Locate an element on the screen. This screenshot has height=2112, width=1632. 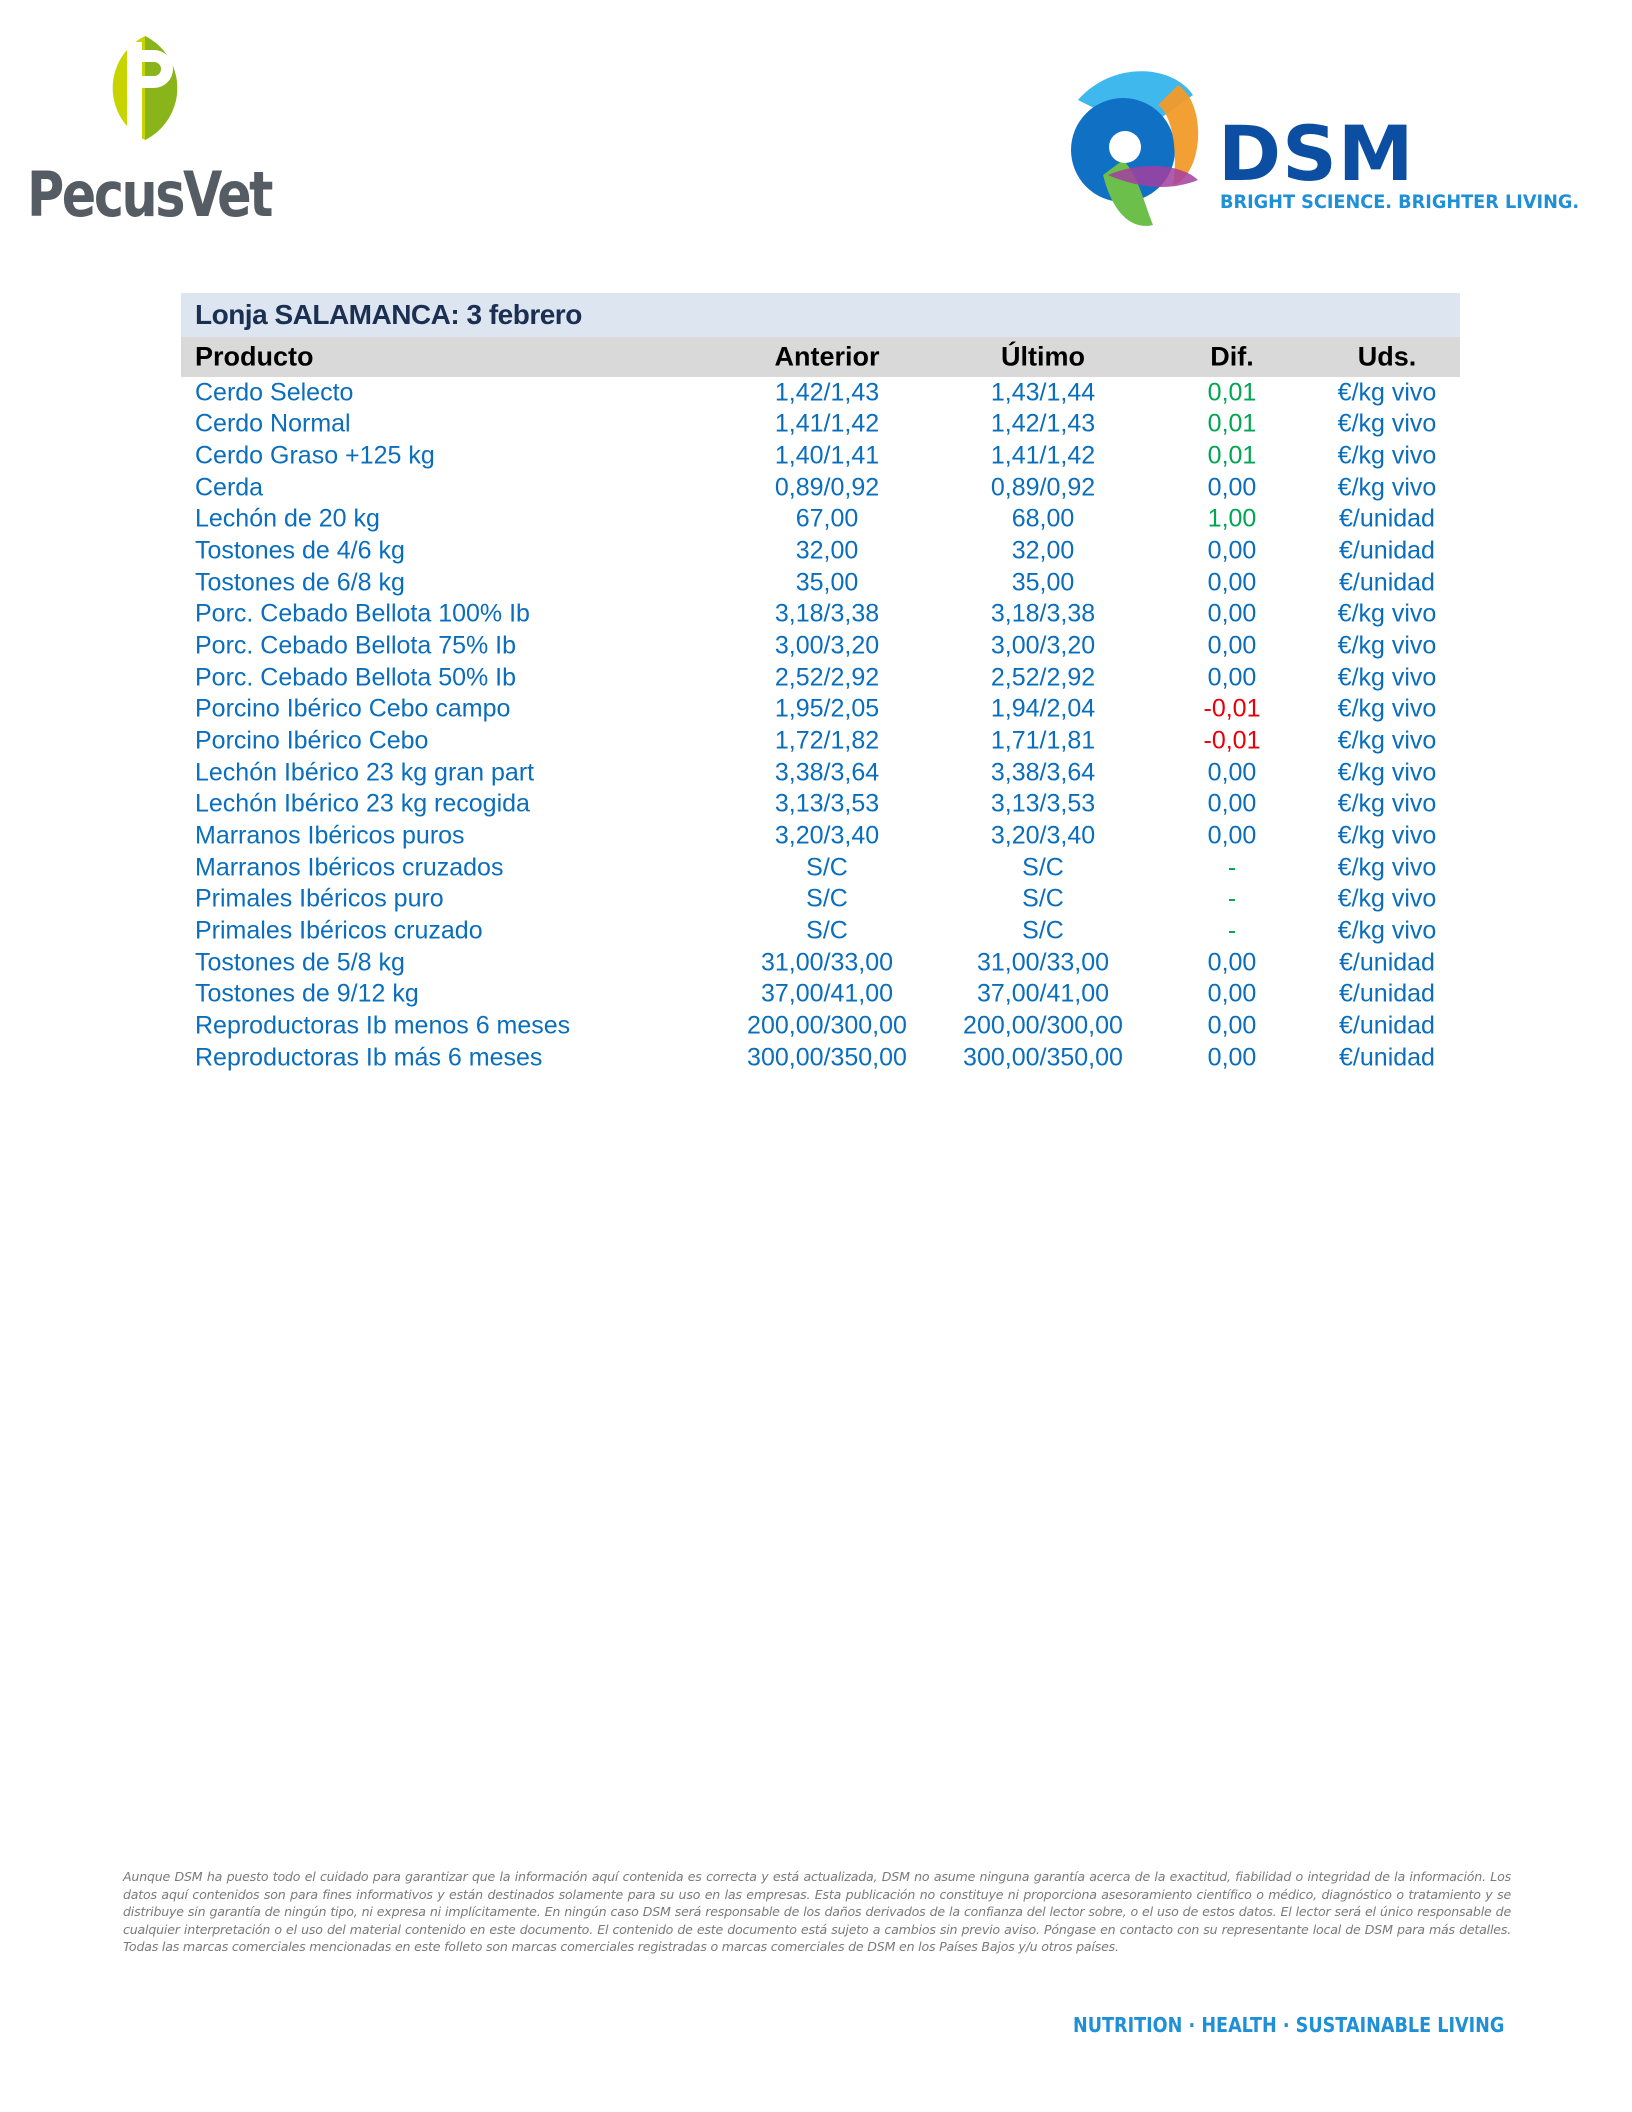
cell-ultimo: 300,00/350,00 is located at coordinates (1043, 1057).